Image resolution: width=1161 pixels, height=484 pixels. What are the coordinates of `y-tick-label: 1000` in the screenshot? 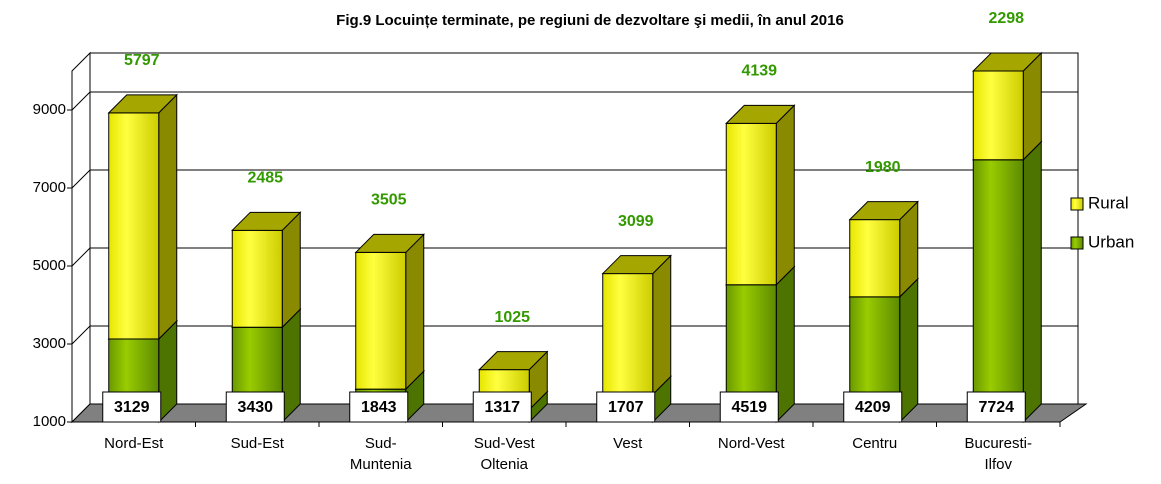 It's located at (49, 421).